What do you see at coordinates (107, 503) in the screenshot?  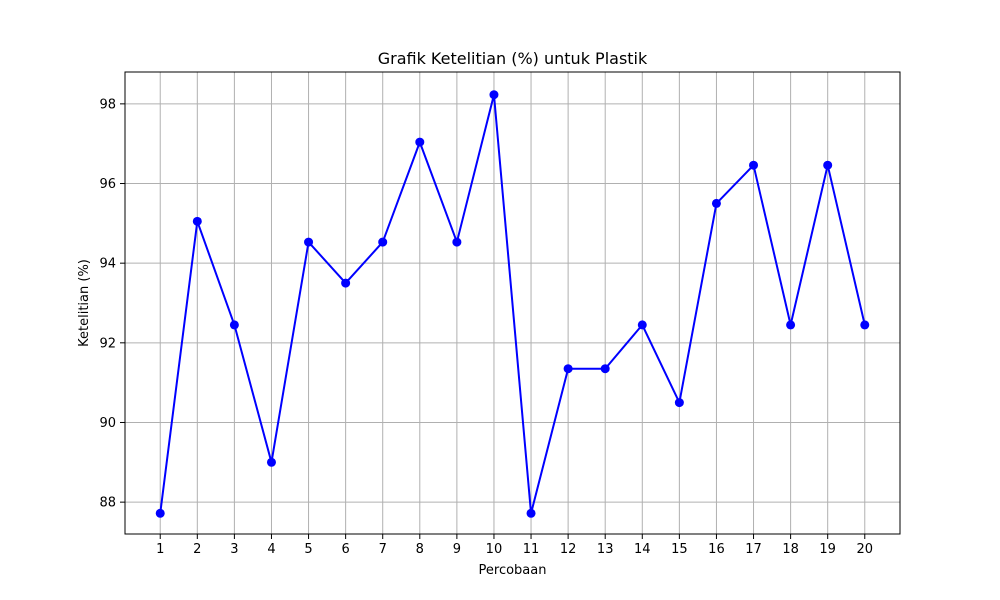 I see `y-tick-label: 88` at bounding box center [107, 503].